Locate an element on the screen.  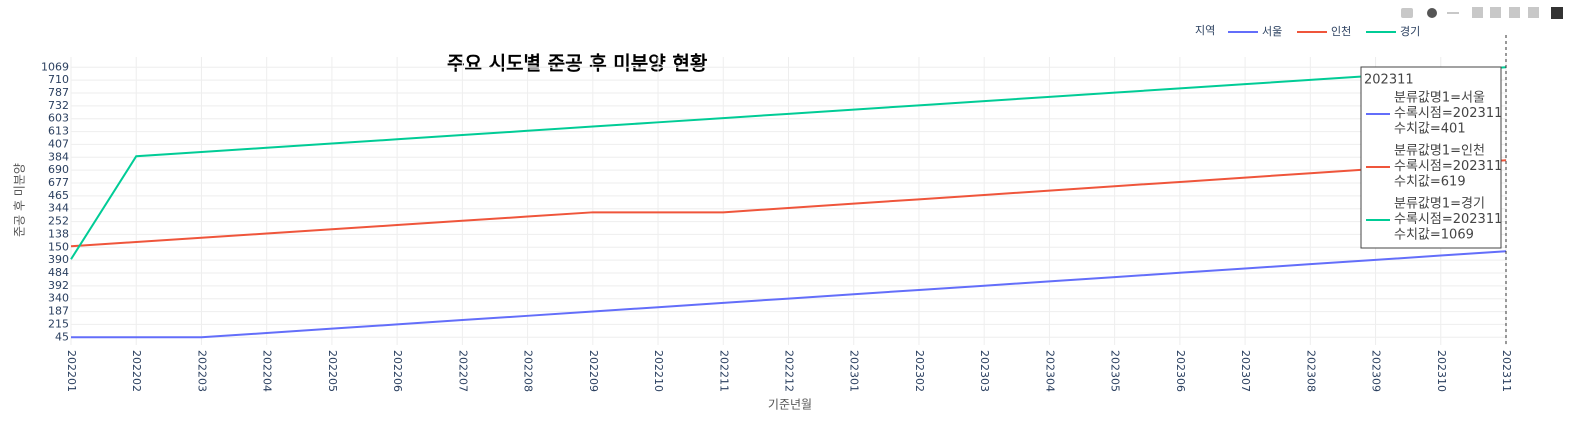
x-tick-label: 202211 is located at coordinates (723, 371).